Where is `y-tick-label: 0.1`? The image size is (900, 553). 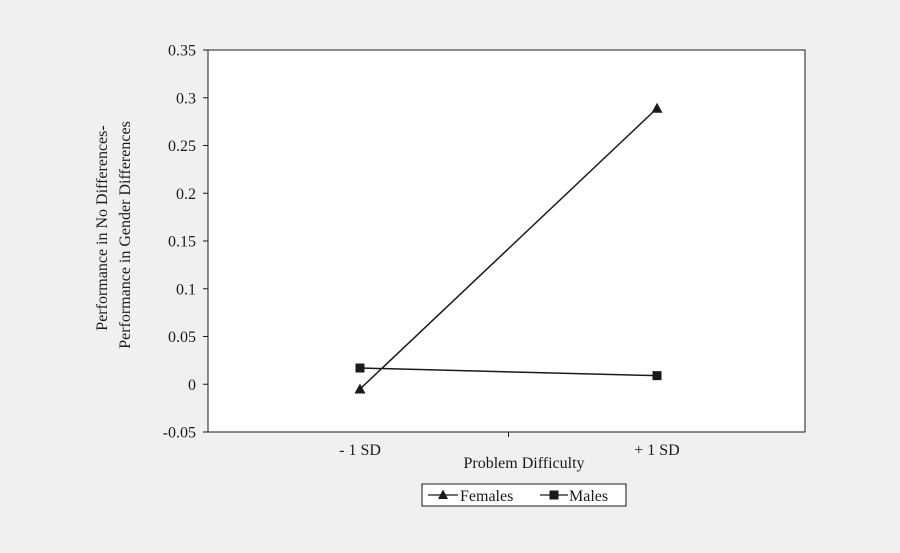
y-tick-label: 0.1 is located at coordinates (186, 289).